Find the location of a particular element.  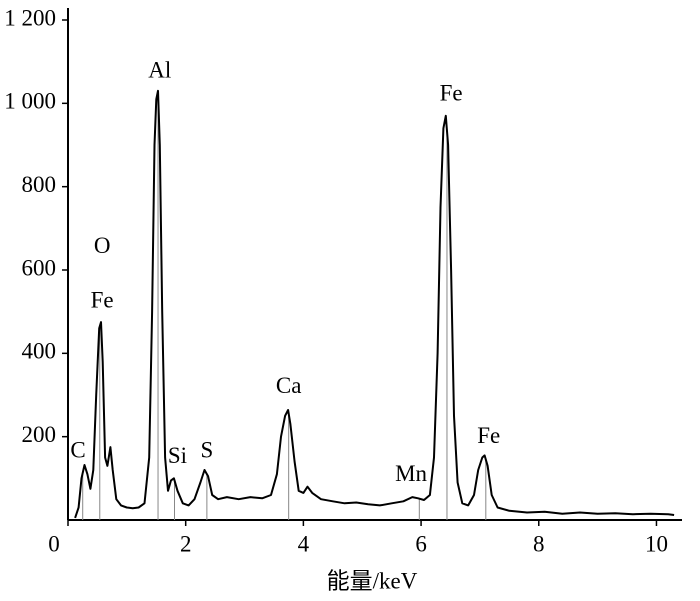

x-tick-label: 10 is located at coordinates (656, 543).